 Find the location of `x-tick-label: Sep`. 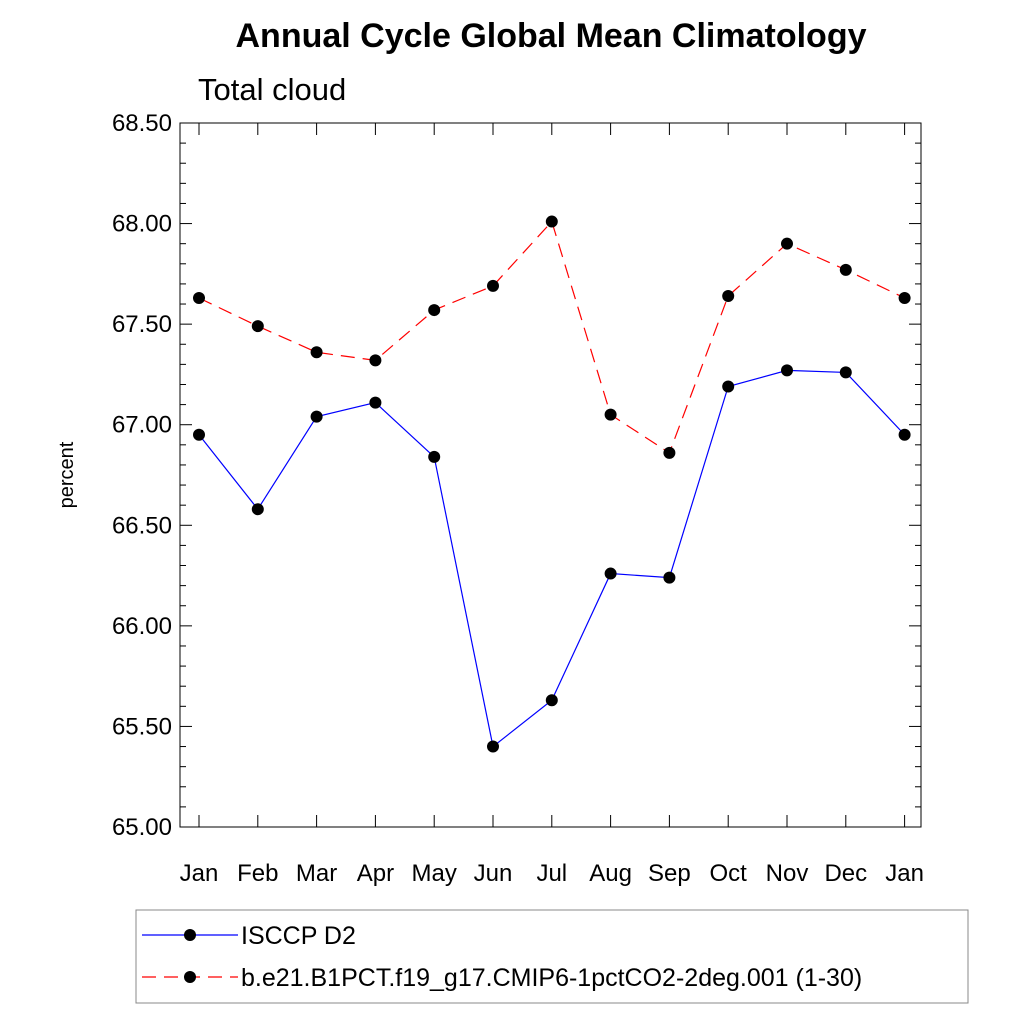

x-tick-label: Sep is located at coordinates (669, 873).